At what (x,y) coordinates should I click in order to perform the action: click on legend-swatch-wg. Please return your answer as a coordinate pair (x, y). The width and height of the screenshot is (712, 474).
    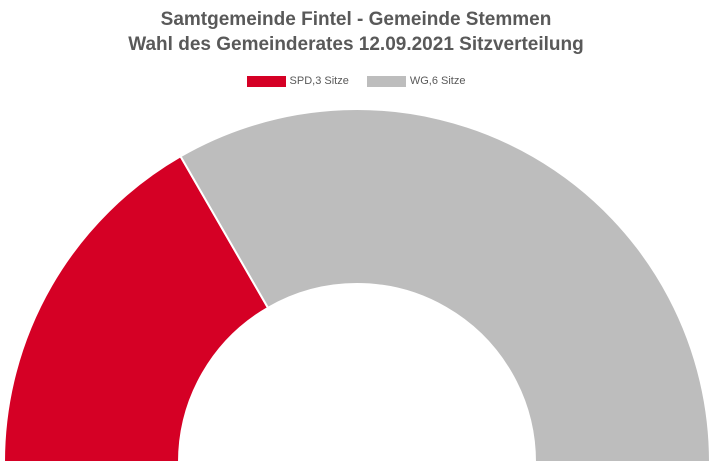
    Looking at the image, I should click on (386, 81).